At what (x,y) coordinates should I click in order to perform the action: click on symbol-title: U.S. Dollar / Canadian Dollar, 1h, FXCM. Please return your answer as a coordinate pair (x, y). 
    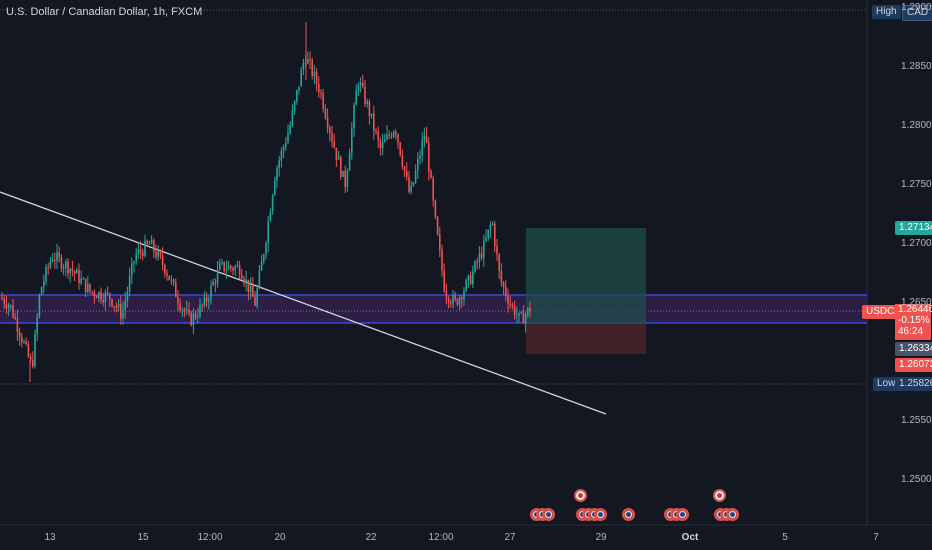
    Looking at the image, I should click on (104, 12).